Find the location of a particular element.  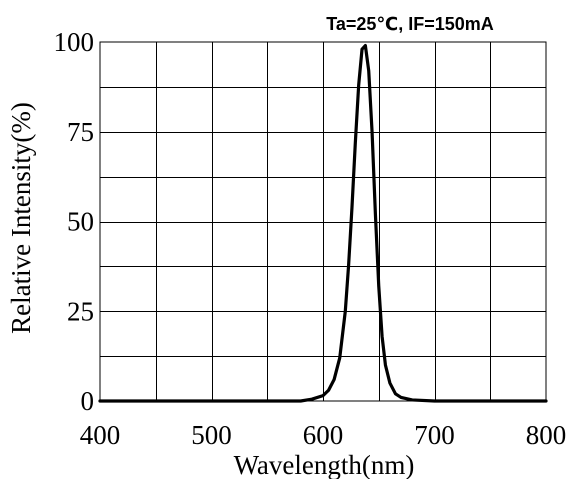

x-tick-label: 600 is located at coordinates (323, 435).